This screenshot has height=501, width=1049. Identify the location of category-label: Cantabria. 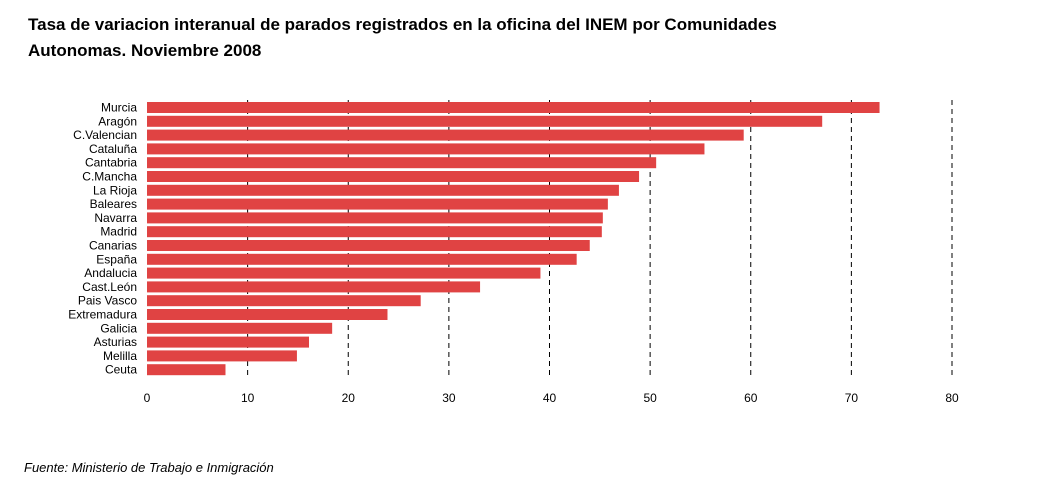
(111, 163).